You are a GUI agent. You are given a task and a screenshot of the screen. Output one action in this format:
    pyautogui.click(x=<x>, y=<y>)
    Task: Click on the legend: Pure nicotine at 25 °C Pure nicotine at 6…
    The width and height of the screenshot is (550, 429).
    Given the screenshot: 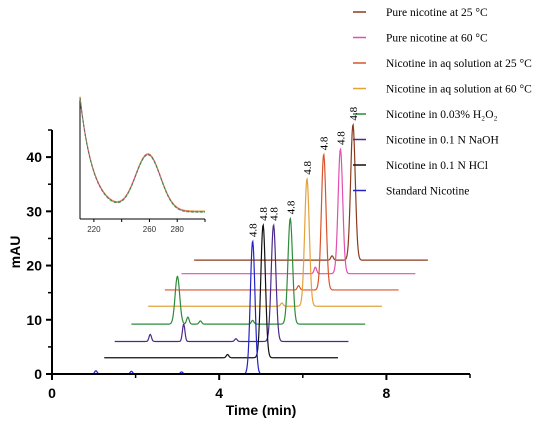 What is the action you would take?
    pyautogui.click(x=442, y=102)
    